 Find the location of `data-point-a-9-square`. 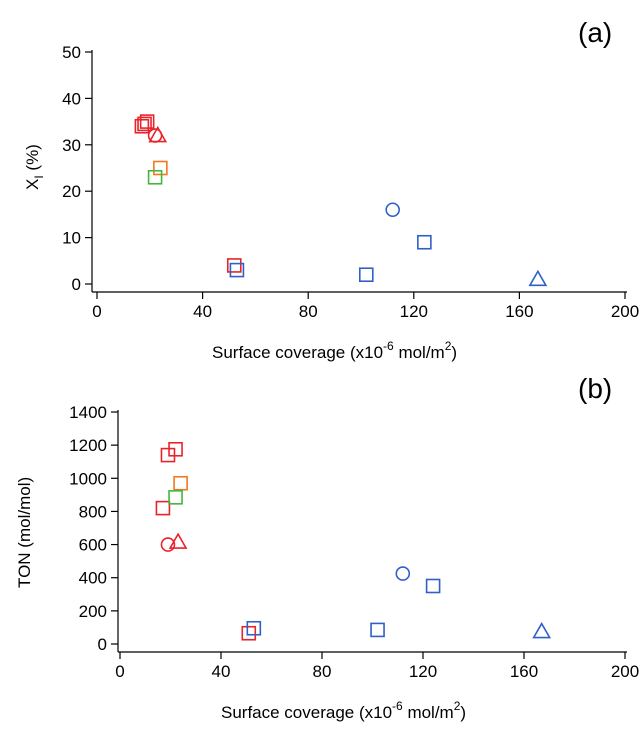

data-point-a-9-square is located at coordinates (366, 275).